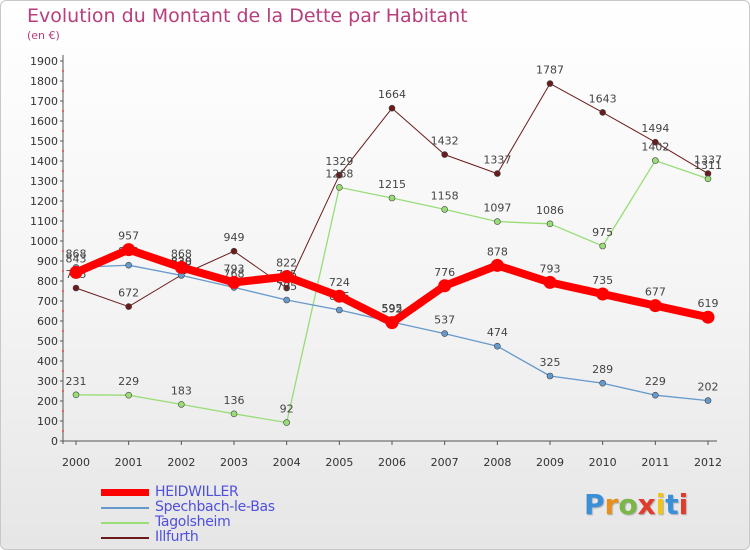 This screenshot has width=750, height=550. Describe the element at coordinates (550, 70) in the screenshot. I see `data-label-illfurth: 1787` at that location.